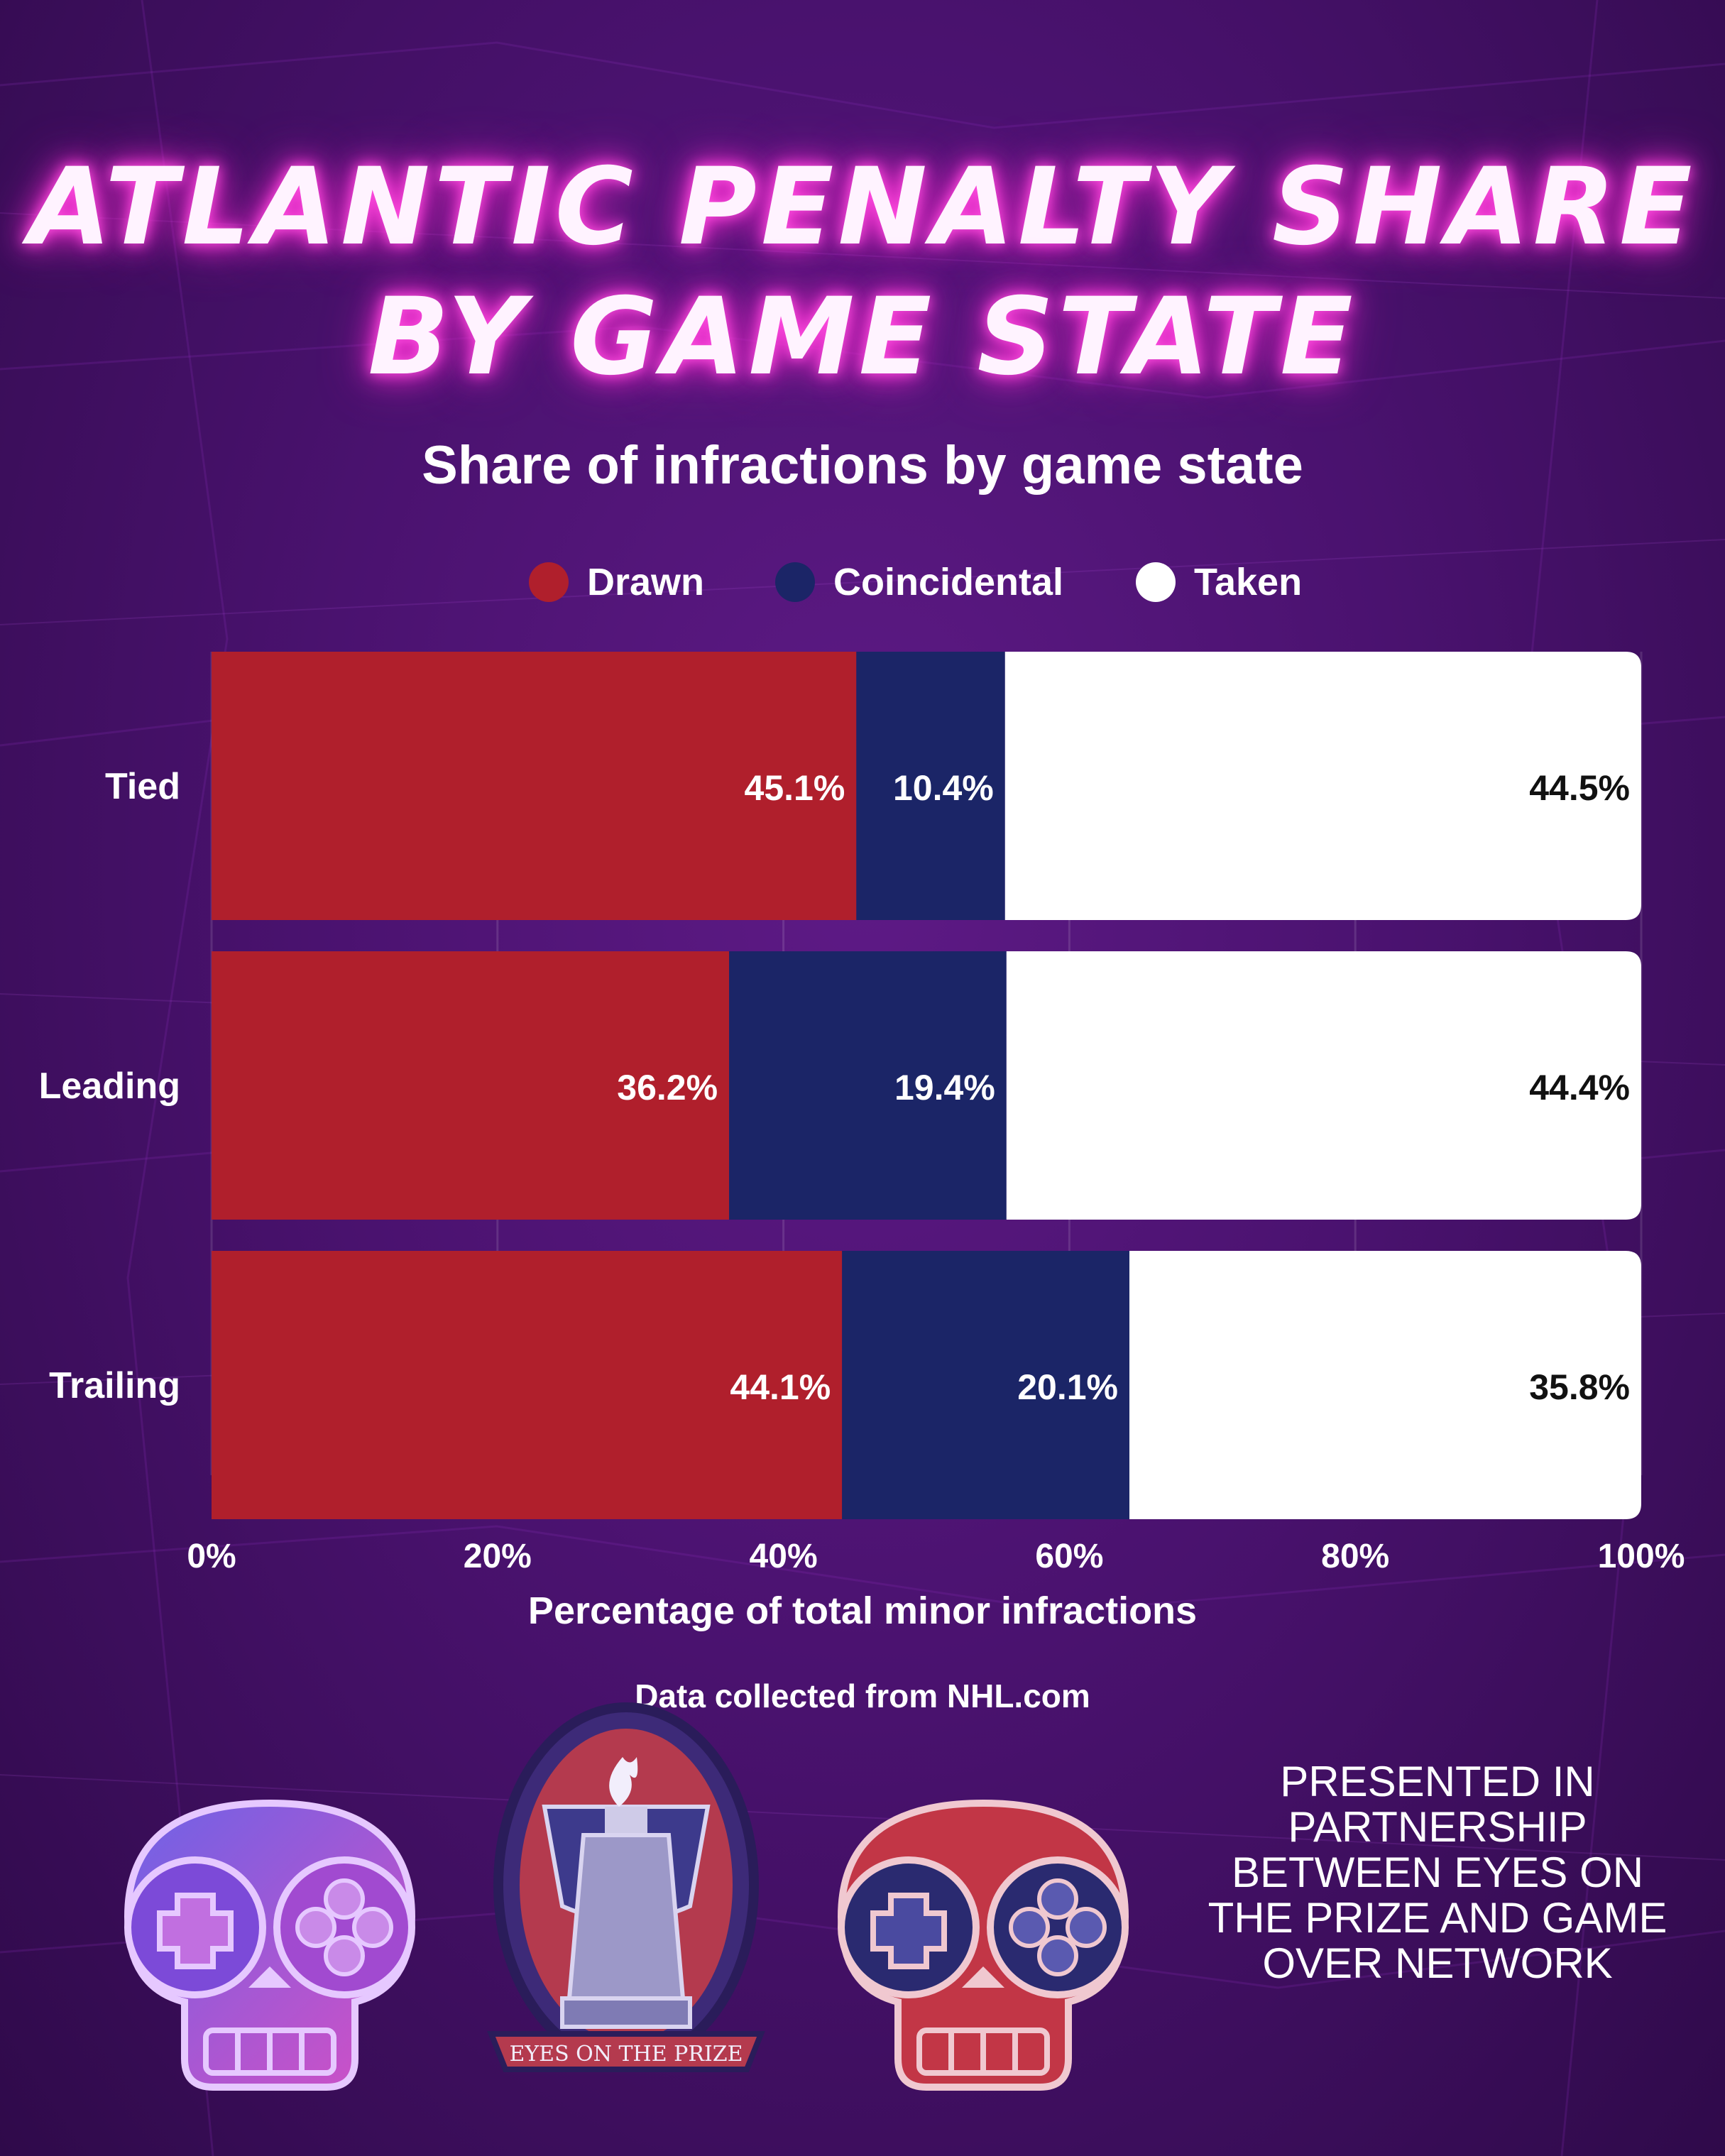 This screenshot has width=1725, height=2156. I want to click on legend-label-coincidental: Coincidental, so click(949, 582).